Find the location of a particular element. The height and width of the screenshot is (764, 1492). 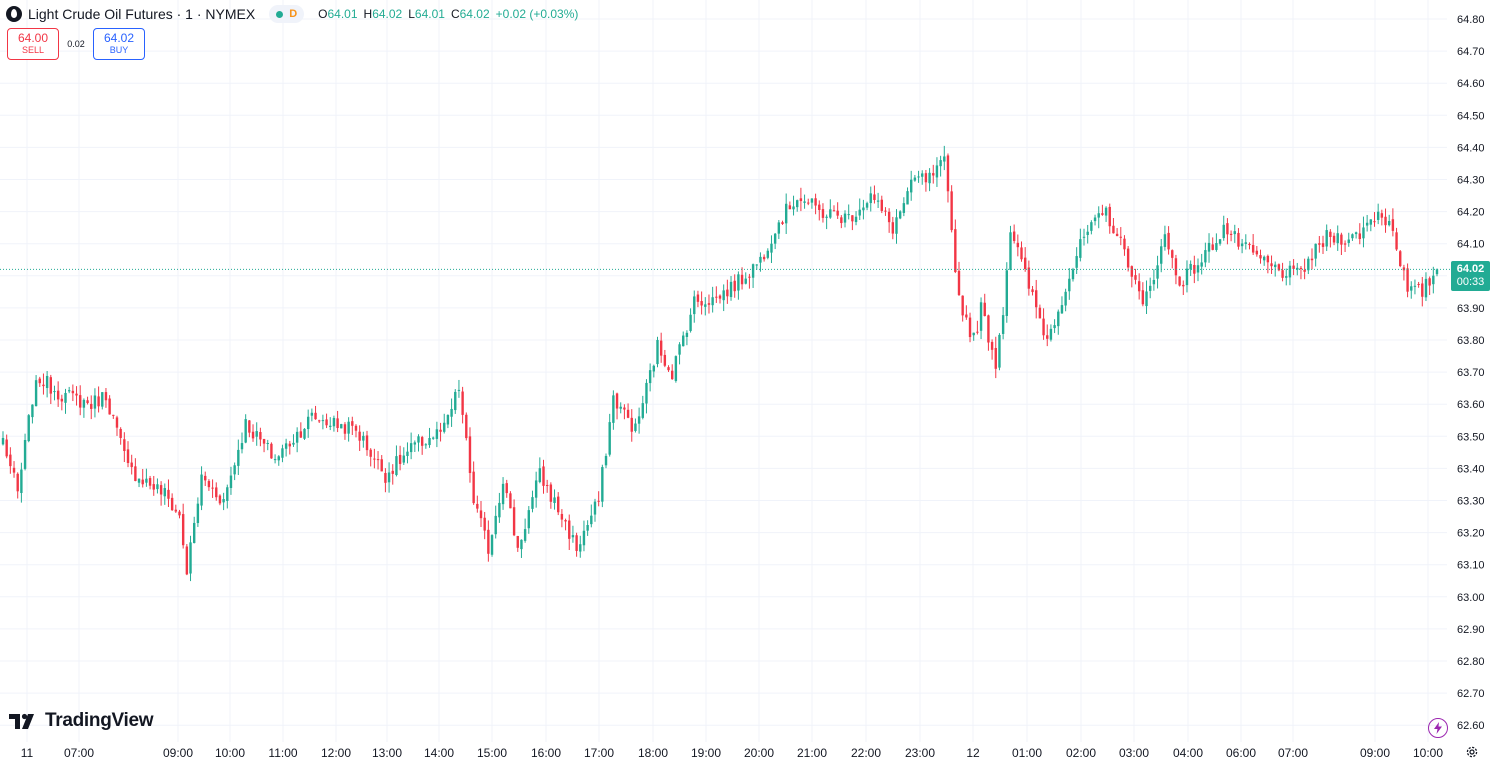

y-tick-label: 64.30 is located at coordinates (1471, 181).